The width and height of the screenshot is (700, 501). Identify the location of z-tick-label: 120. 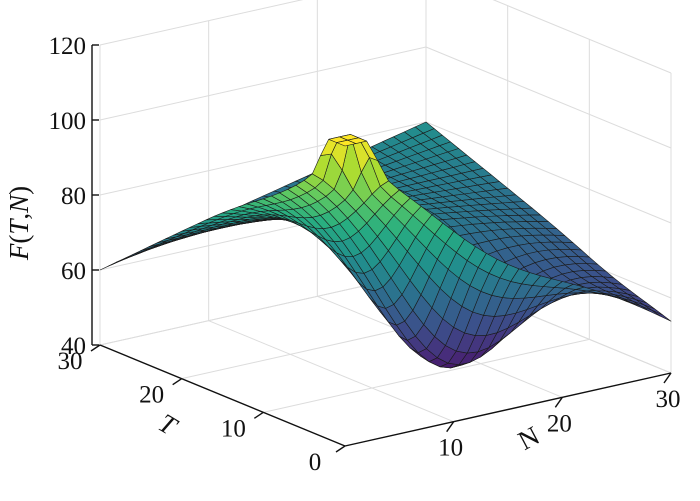
(68, 46).